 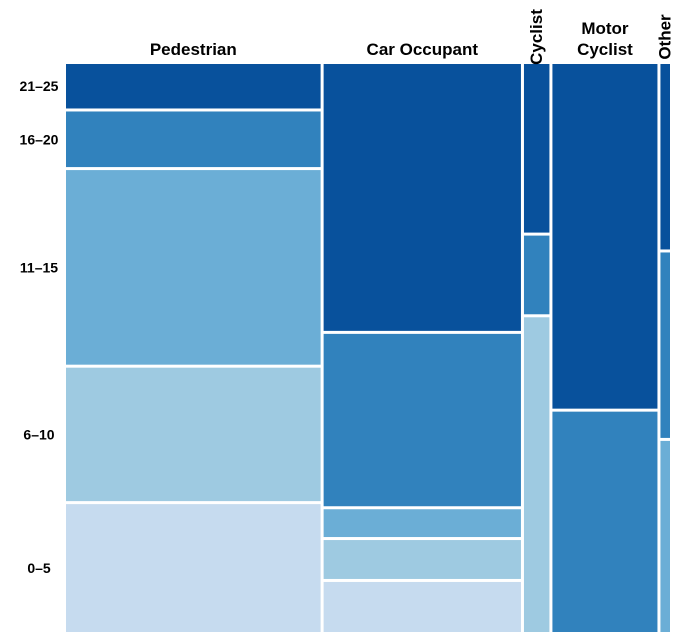 I want to click on row-label-11-15: 11–15, so click(x=39, y=267).